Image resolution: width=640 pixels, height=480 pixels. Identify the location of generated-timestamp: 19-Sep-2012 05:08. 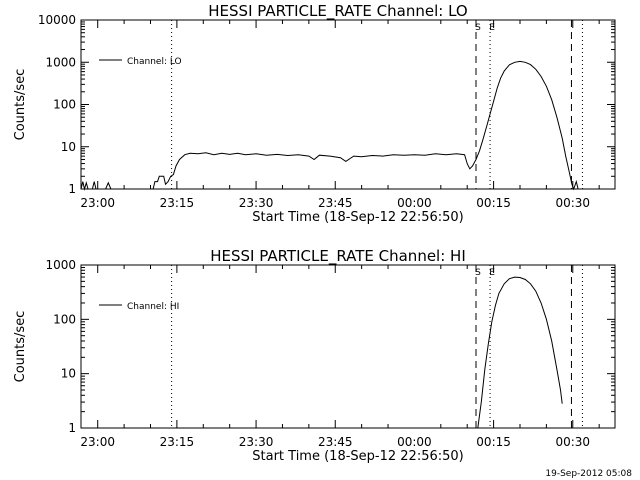
(588, 474).